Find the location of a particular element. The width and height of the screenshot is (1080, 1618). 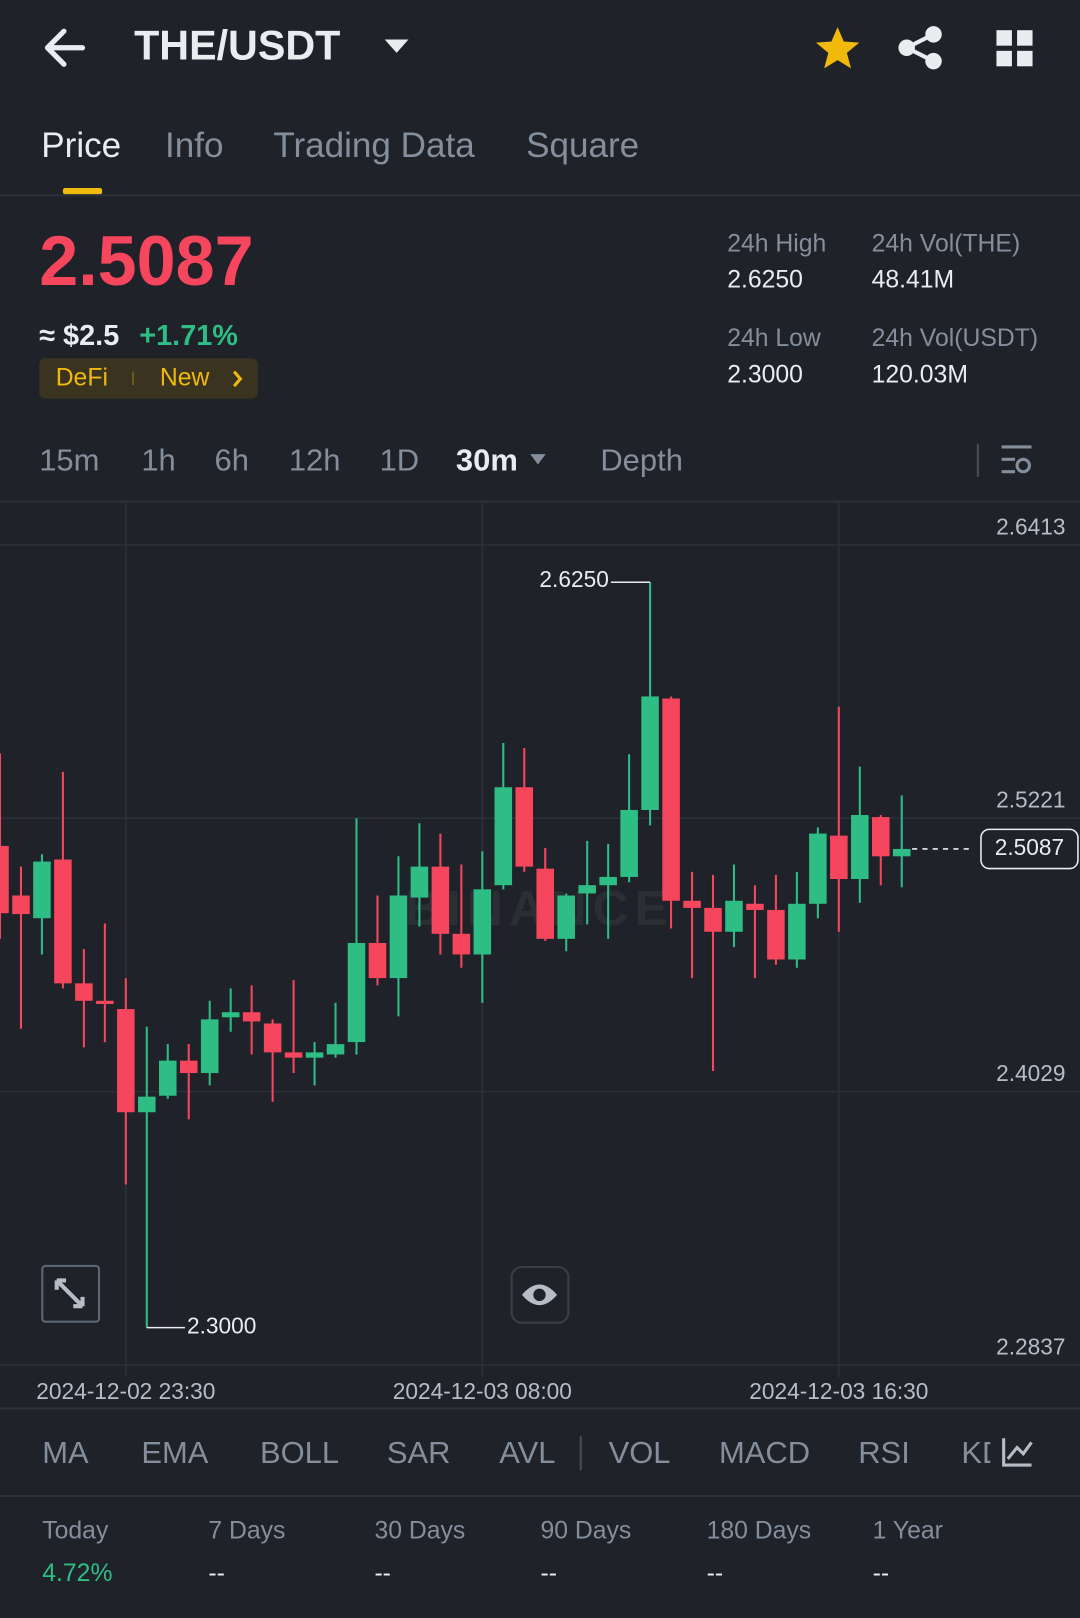

indicator: RSI is located at coordinates (884, 1452).